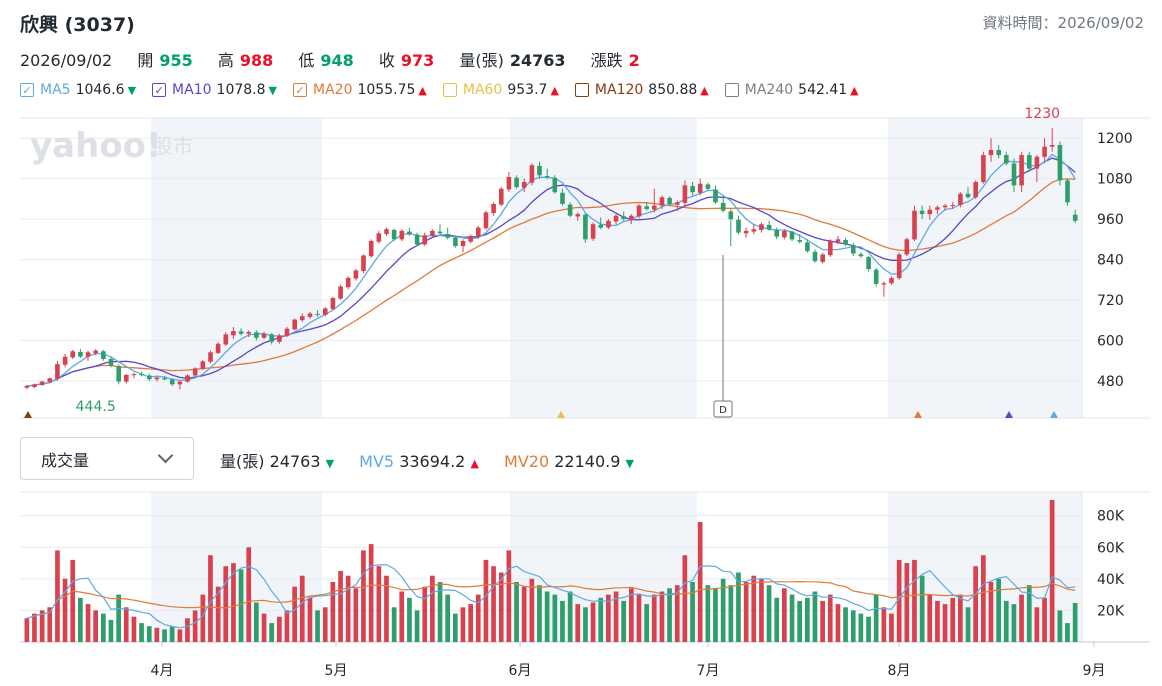 The height and width of the screenshot is (686, 1162). What do you see at coordinates (107, 458) in the screenshot?
I see `indicator-dropdown: 成交量` at bounding box center [107, 458].